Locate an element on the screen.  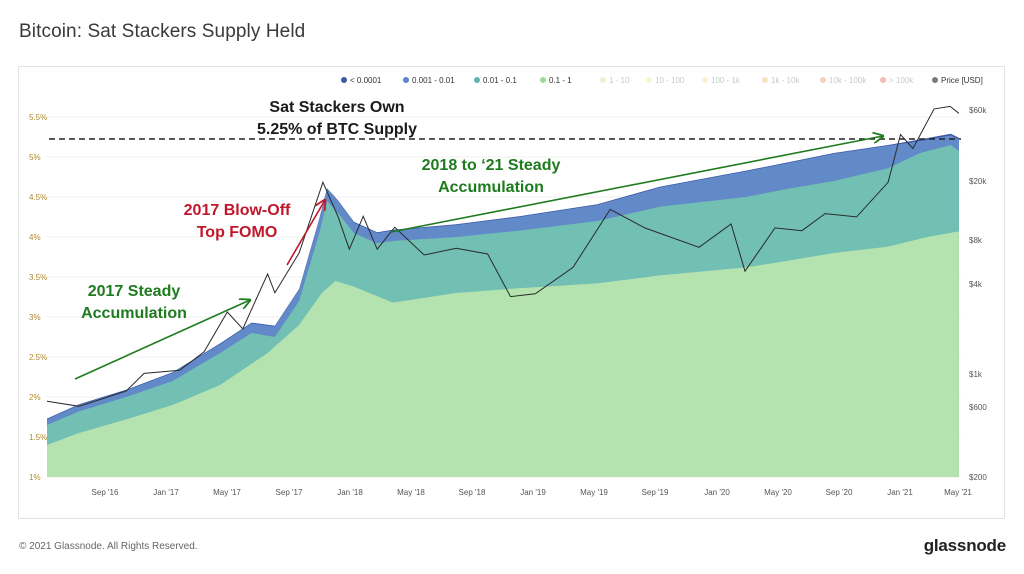
legend-item: 0.01 - 0.1 is located at coordinates (495, 80).